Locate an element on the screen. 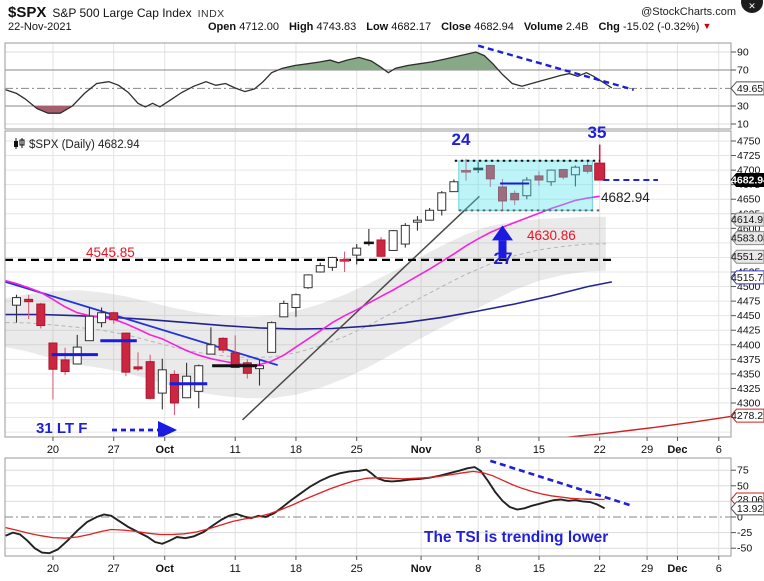  exchange-tag: INDX is located at coordinates (211, 14).